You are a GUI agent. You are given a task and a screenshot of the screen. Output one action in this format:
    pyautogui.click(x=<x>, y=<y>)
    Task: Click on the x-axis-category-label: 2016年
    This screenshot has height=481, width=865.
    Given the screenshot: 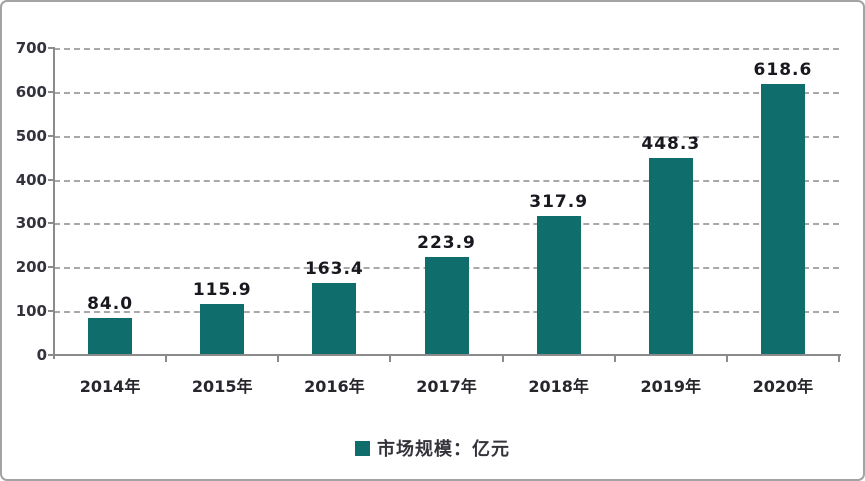 What is the action you would take?
    pyautogui.click(x=334, y=386)
    